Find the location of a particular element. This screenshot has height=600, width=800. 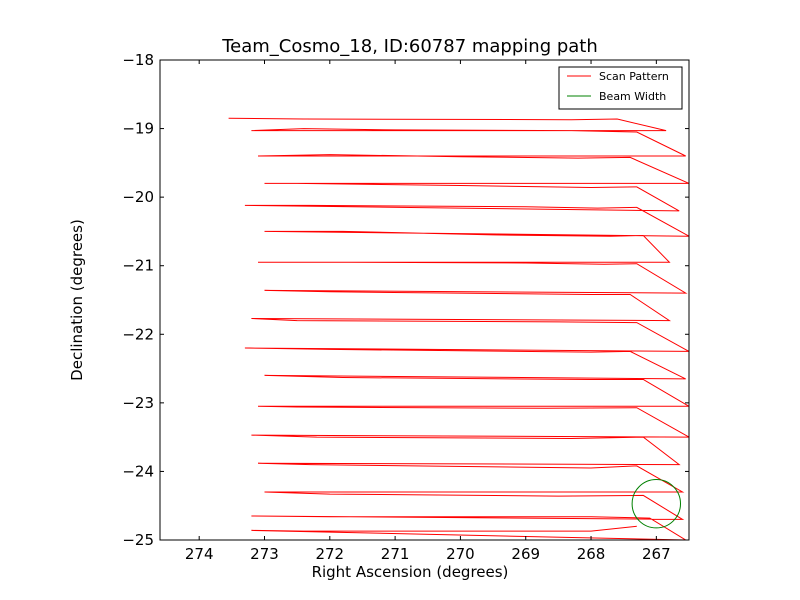

y-tick-label: −23 is located at coordinates (138, 403).